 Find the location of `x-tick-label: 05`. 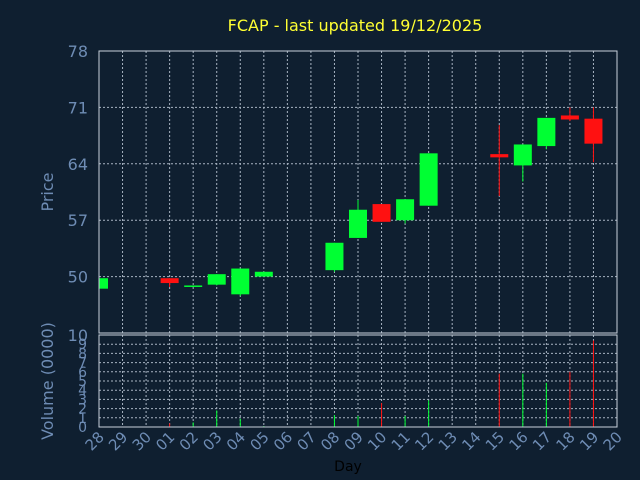

x-tick-label: 05 is located at coordinates (259, 441).